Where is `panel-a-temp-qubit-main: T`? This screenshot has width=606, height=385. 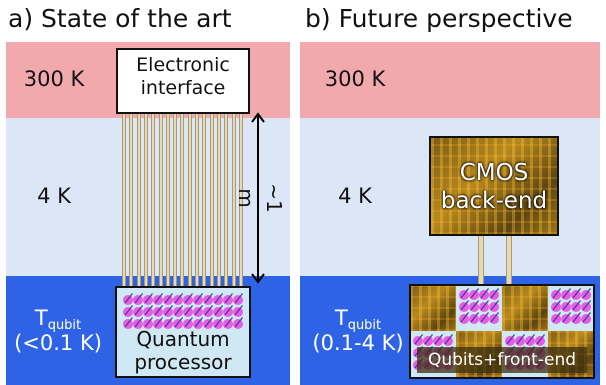
panel-a-temp-qubit-main: T is located at coordinates (41, 318).